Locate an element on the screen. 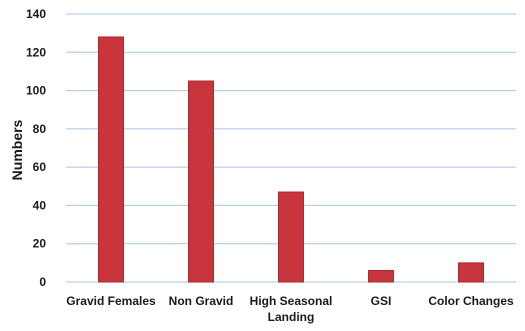 This screenshot has height=331, width=525. x-tick-label: Color Changes is located at coordinates (471, 301).